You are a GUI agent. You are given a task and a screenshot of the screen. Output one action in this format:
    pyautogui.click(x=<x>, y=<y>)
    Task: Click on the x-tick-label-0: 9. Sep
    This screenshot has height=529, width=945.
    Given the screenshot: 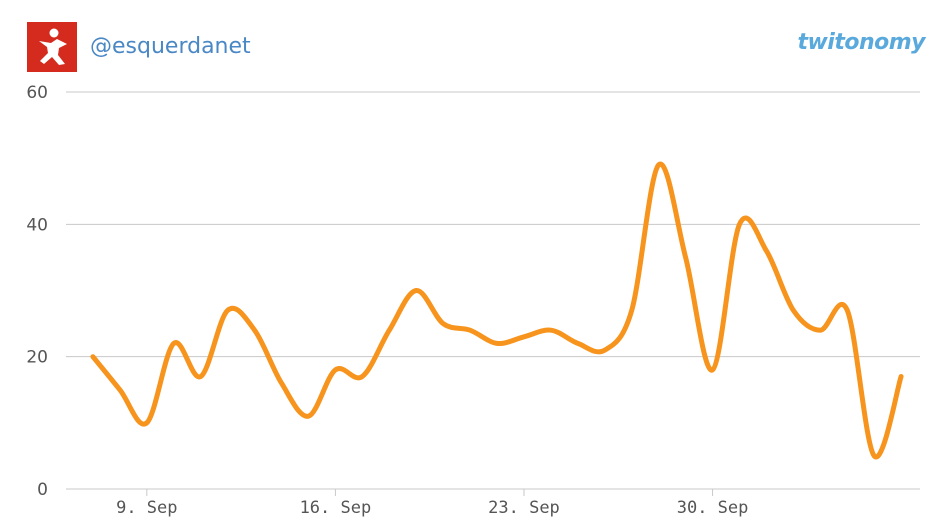 What is the action you would take?
    pyautogui.click(x=146, y=508)
    